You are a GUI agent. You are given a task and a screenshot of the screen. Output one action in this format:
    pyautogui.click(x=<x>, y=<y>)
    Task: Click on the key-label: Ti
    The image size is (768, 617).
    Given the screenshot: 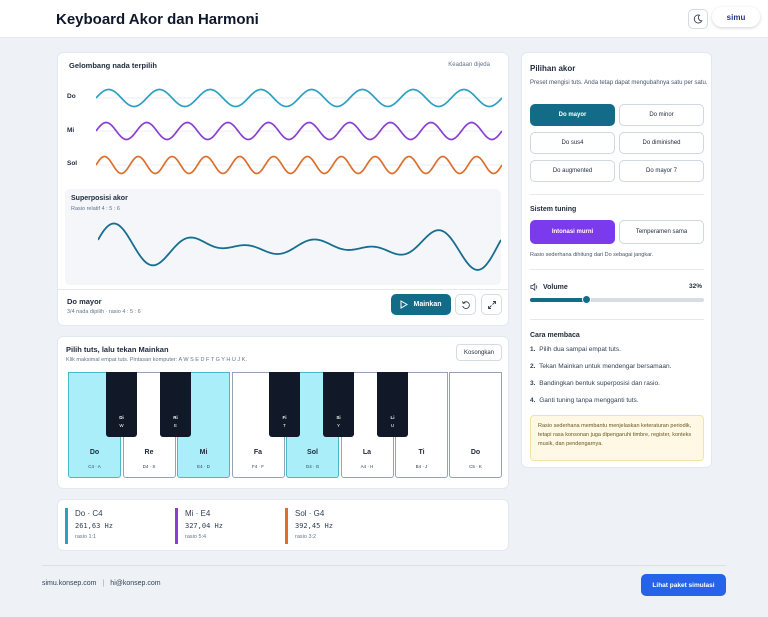 What is the action you would take?
    pyautogui.click(x=421, y=452)
    